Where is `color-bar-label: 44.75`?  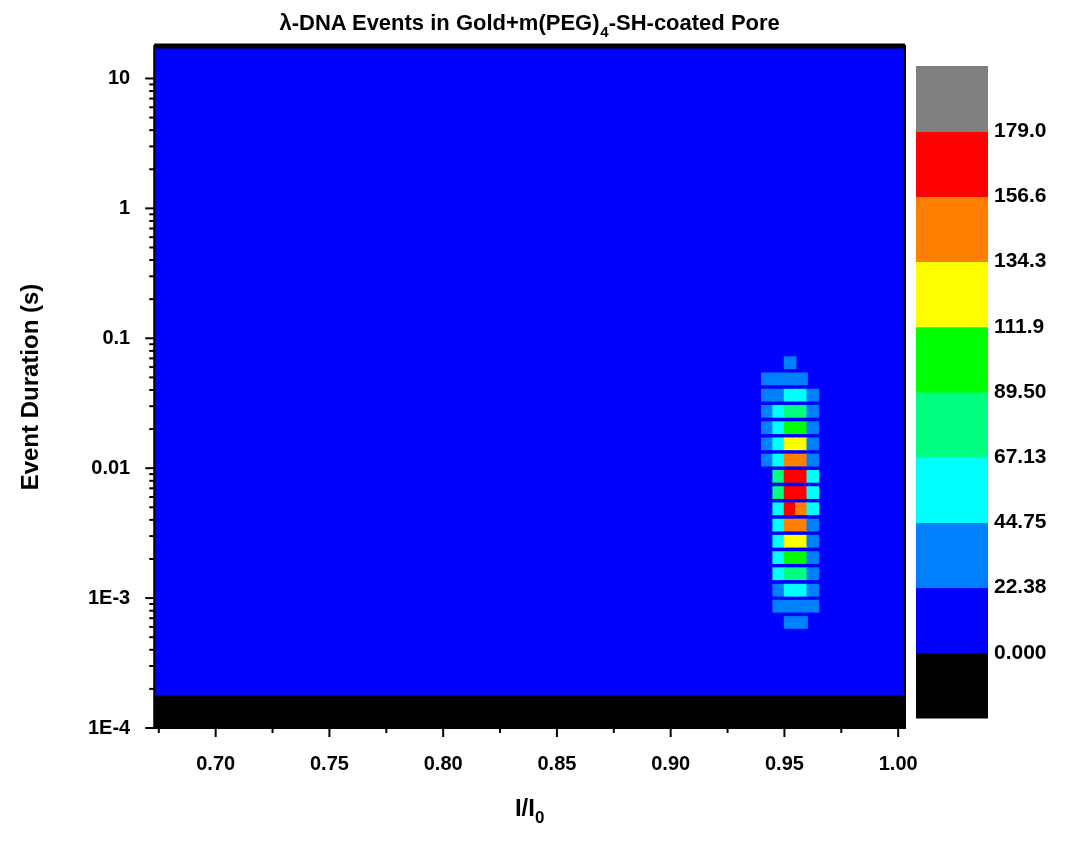
color-bar-label: 44.75 is located at coordinates (1020, 521).